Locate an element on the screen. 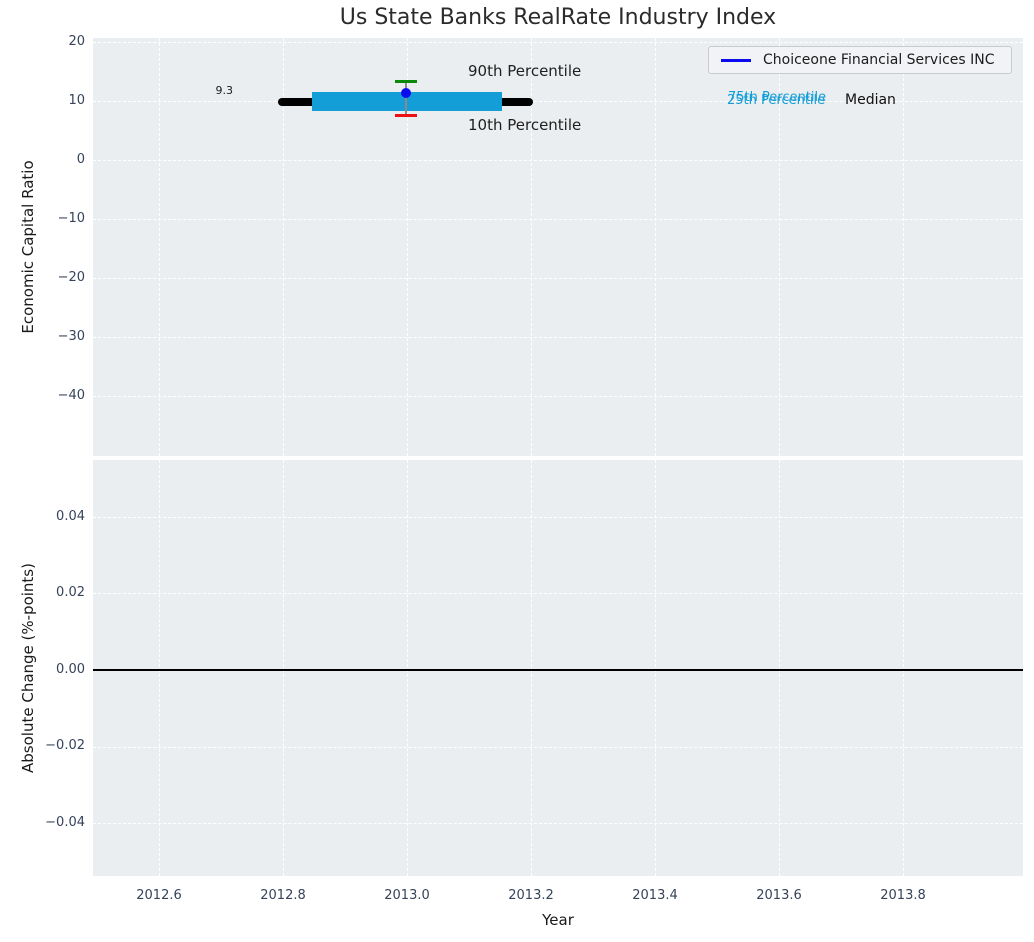  x-tick-label: 2012.6 is located at coordinates (159, 895).